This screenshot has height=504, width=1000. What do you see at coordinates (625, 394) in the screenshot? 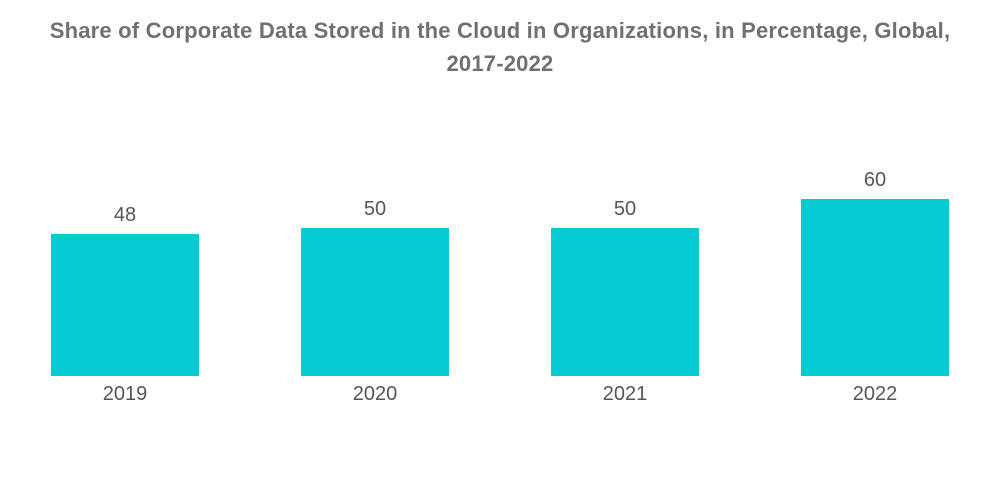
I see `x-tick-label: 2021` at bounding box center [625, 394].